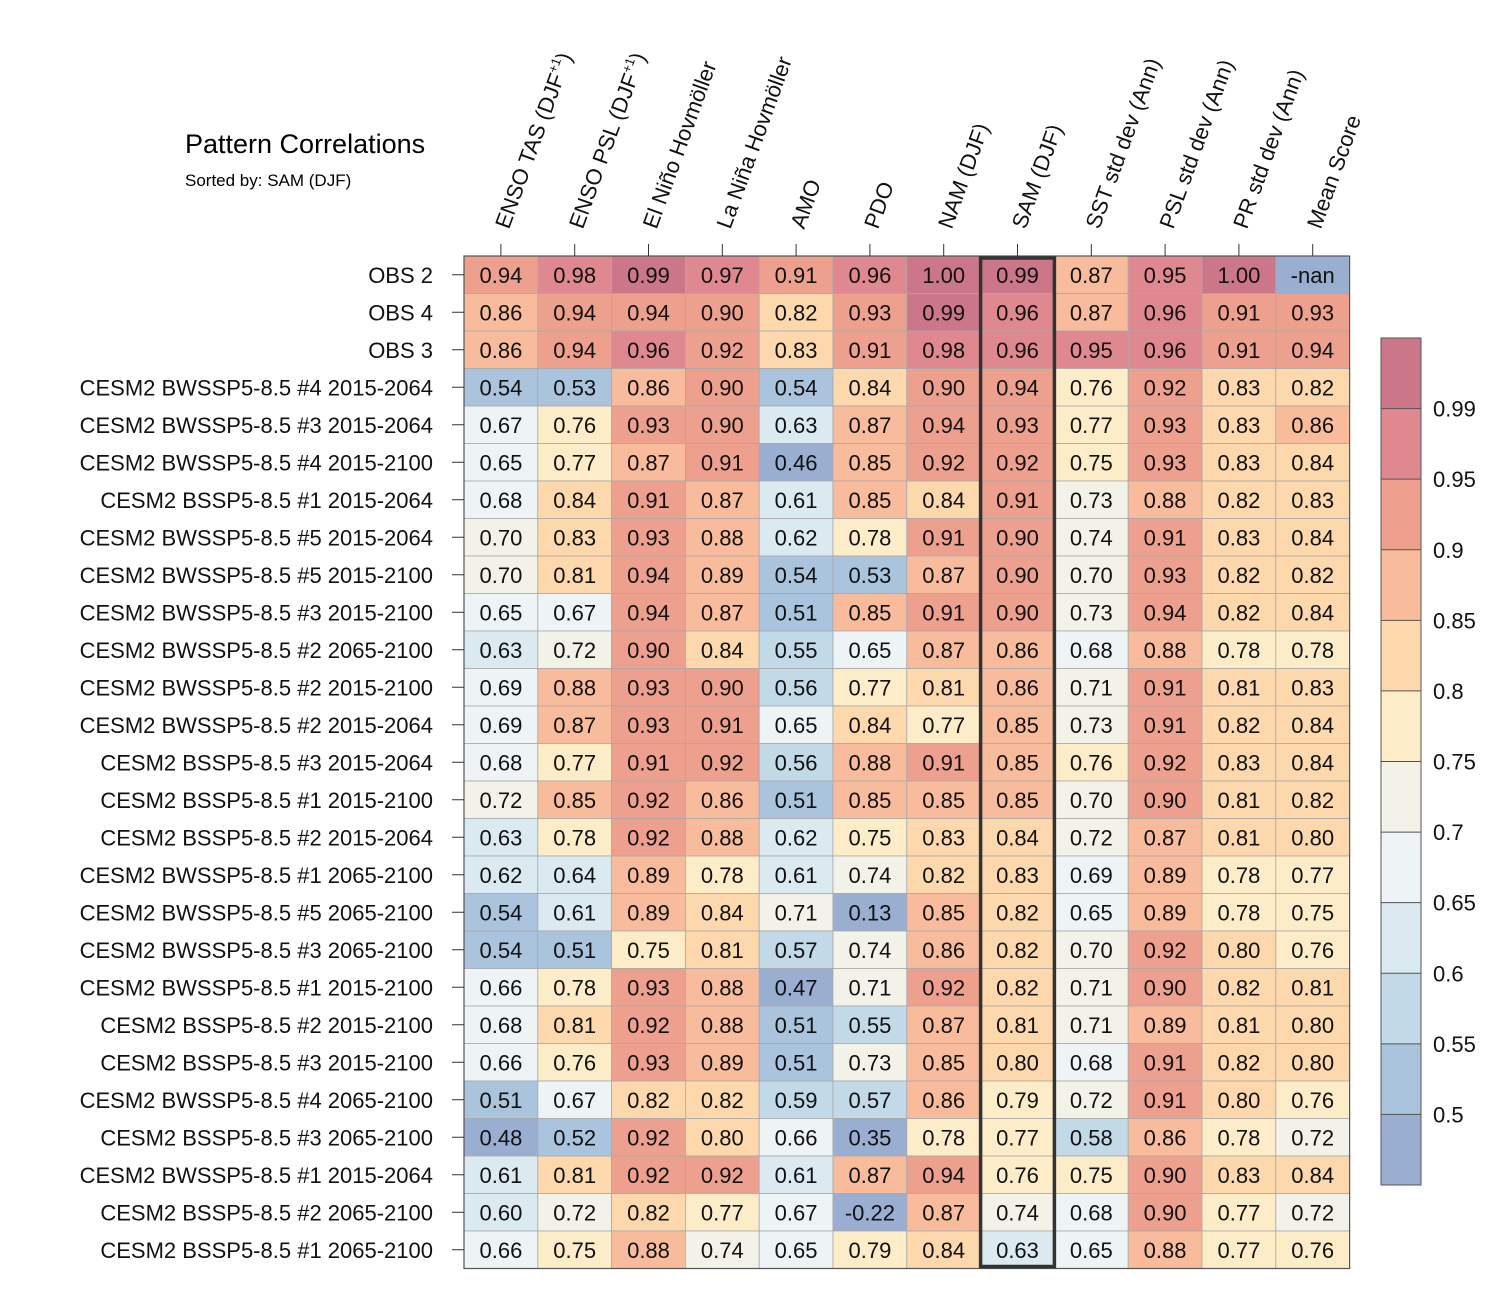 The image size is (1505, 1294). I want to click on cell-value-label: 0.91, so click(722, 725).